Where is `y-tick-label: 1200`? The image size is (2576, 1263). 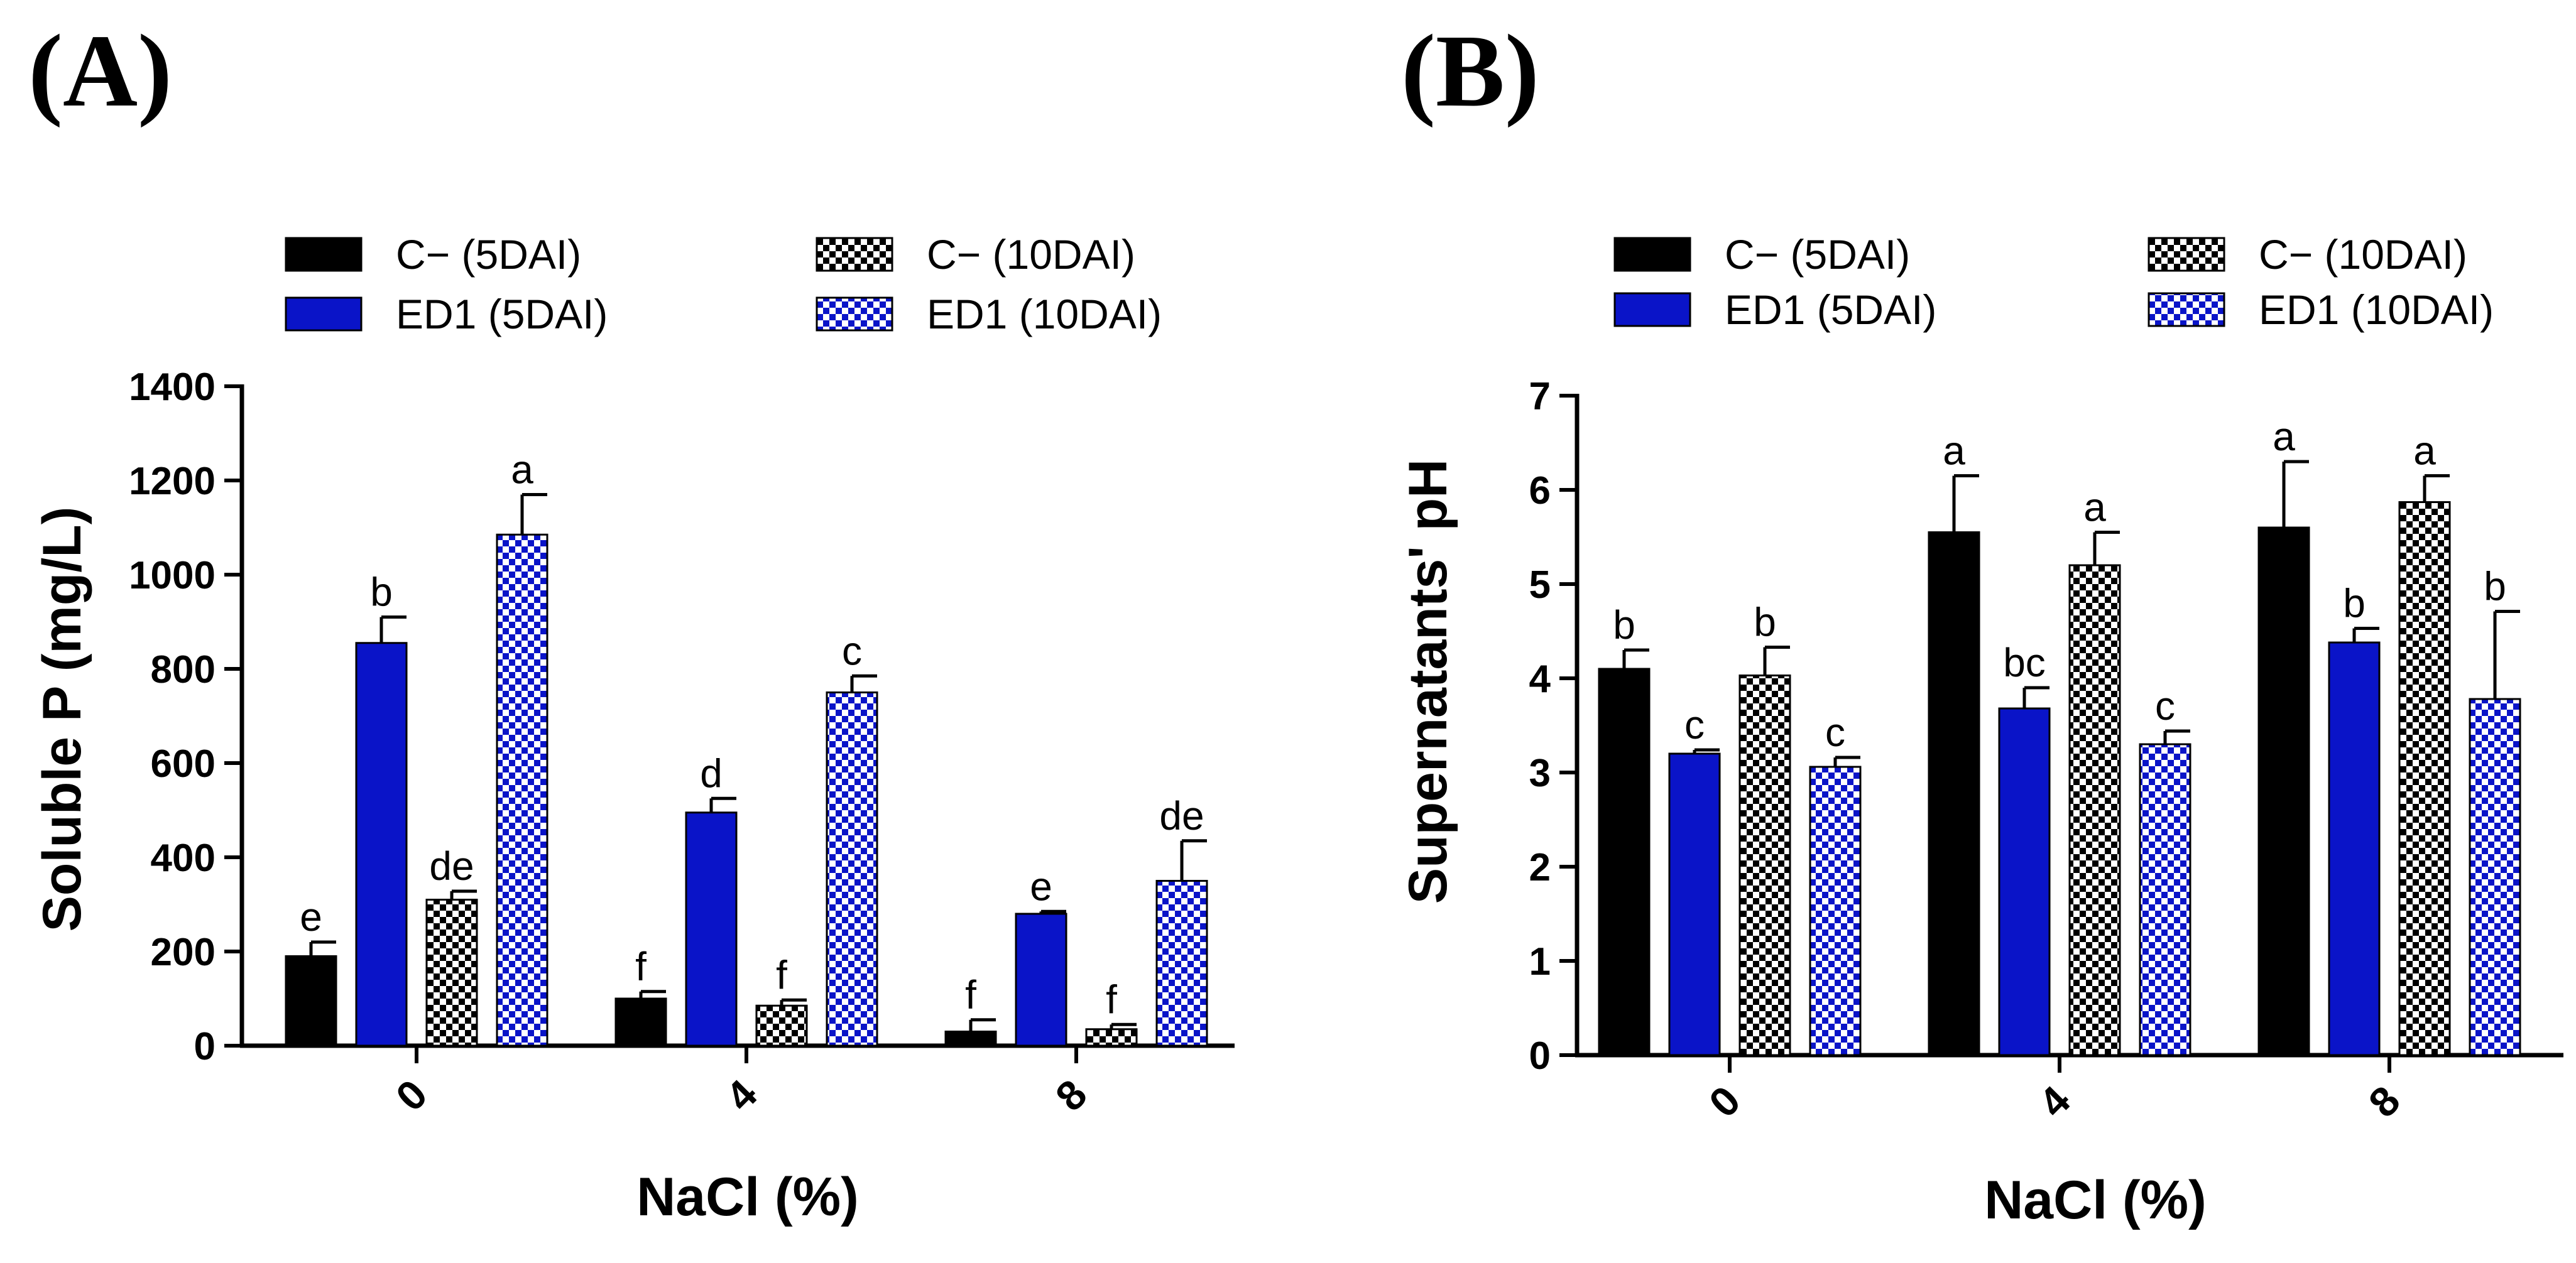
y-tick-label: 1200 is located at coordinates (172, 481).